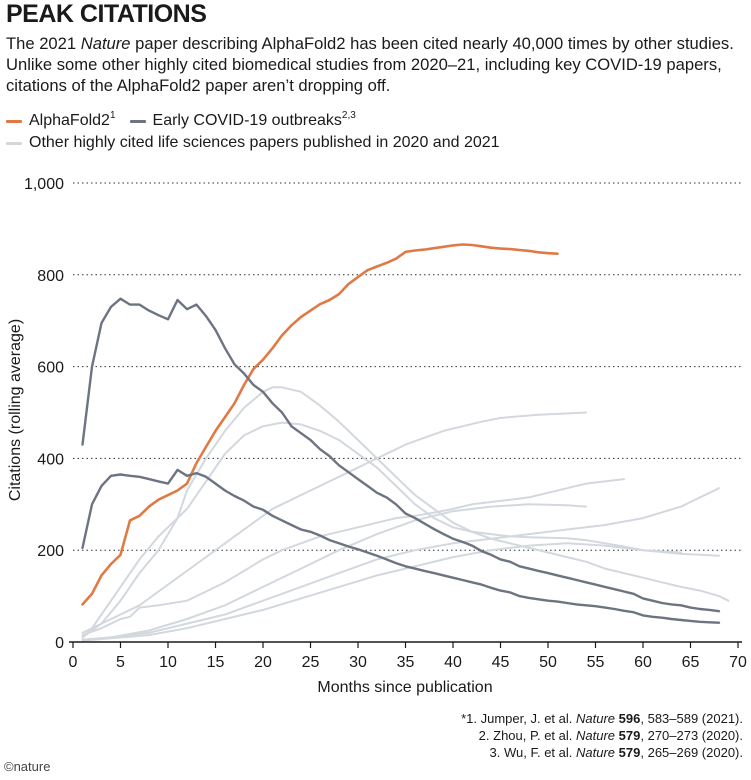  Describe the element at coordinates (643, 662) in the screenshot. I see `x-tick-label: 60` at that location.